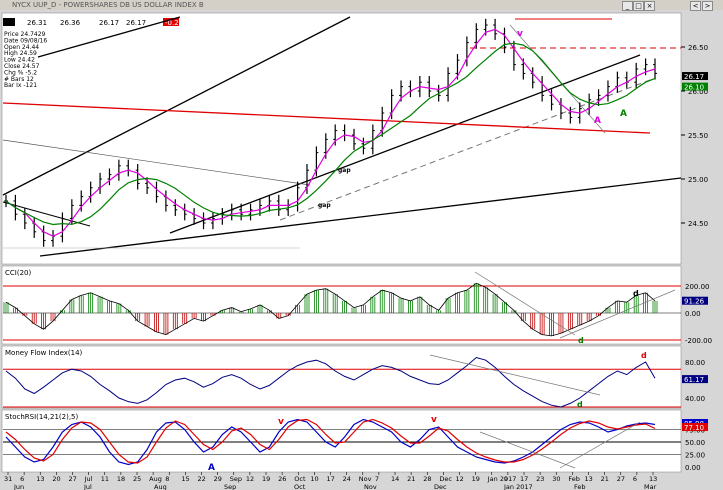  What do you see at coordinates (515, 375) in the screenshot?
I see `mfi-trend-line` at bounding box center [515, 375].